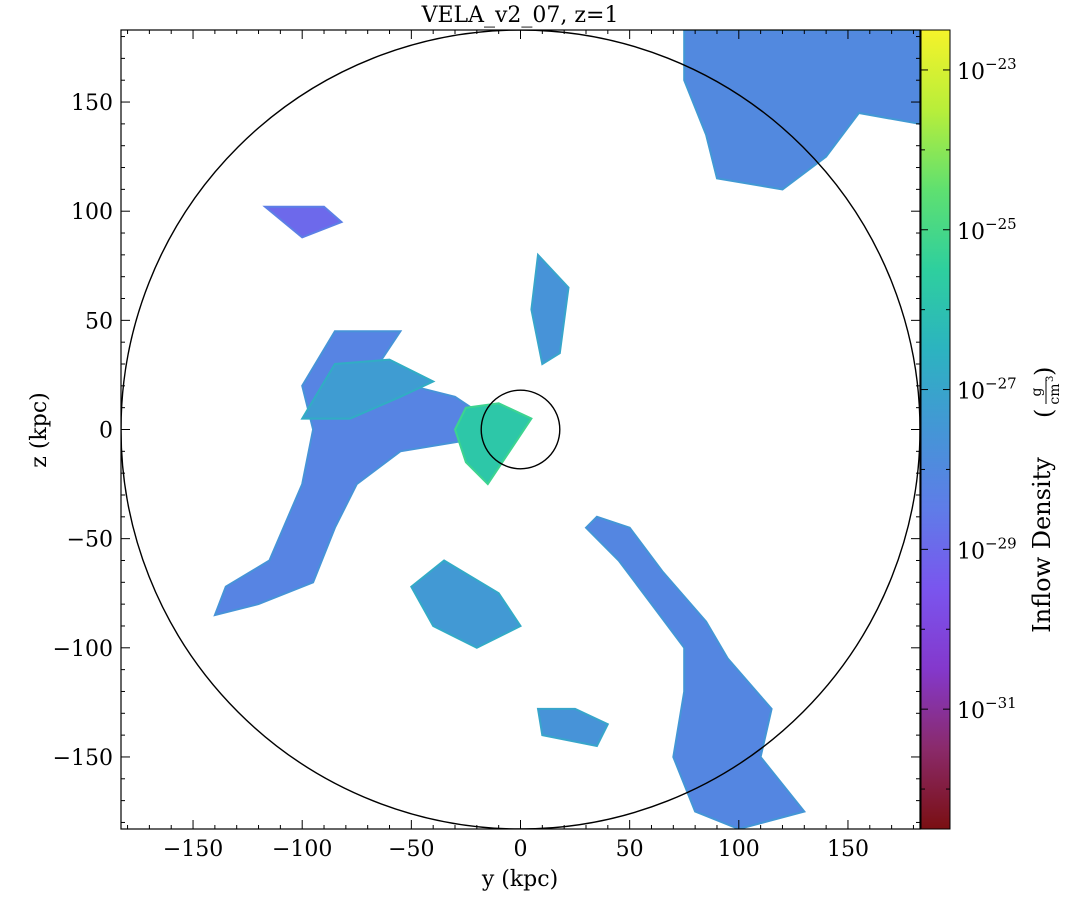  What do you see at coordinates (39, 430) in the screenshot?
I see `y-axis-label: z (kpc)` at bounding box center [39, 430].